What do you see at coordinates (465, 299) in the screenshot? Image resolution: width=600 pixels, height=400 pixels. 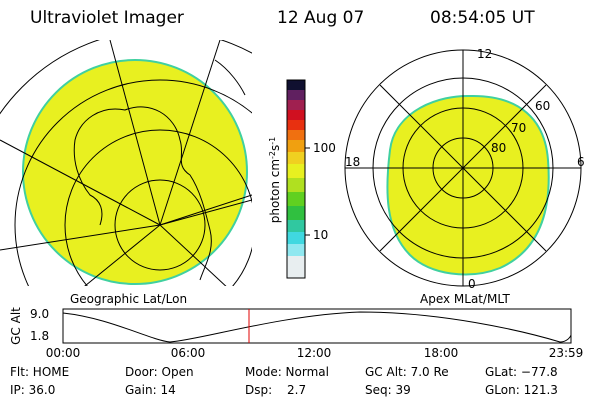 I see `caption: Apex MLat/MLT` at bounding box center [465, 299].